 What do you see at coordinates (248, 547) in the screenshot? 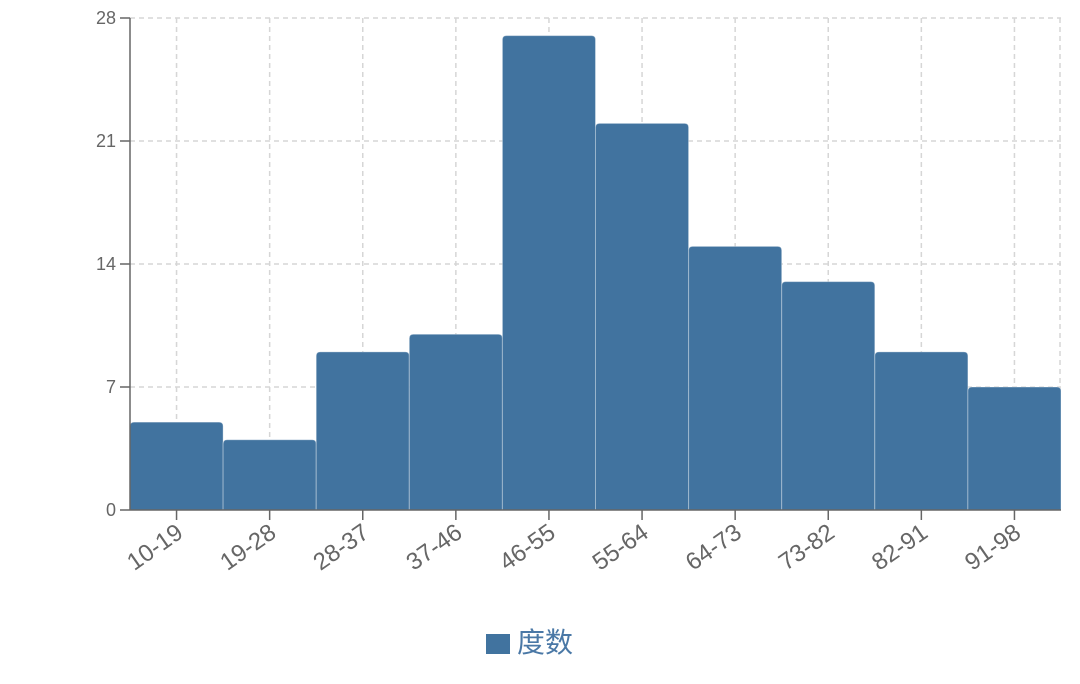
I see `x-tick-label: 19-28` at bounding box center [248, 547].